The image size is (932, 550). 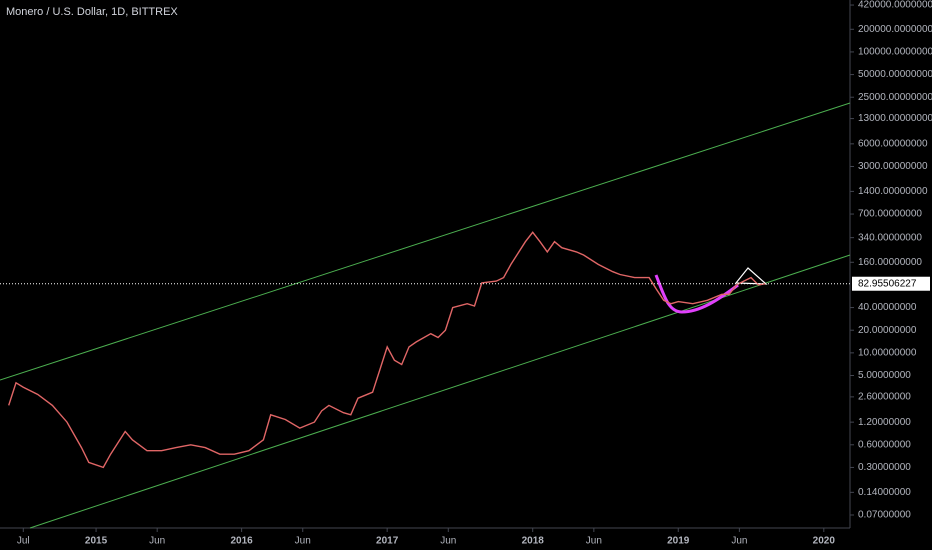 I want to click on y-tick-label: 0.14000000, so click(x=884, y=492).